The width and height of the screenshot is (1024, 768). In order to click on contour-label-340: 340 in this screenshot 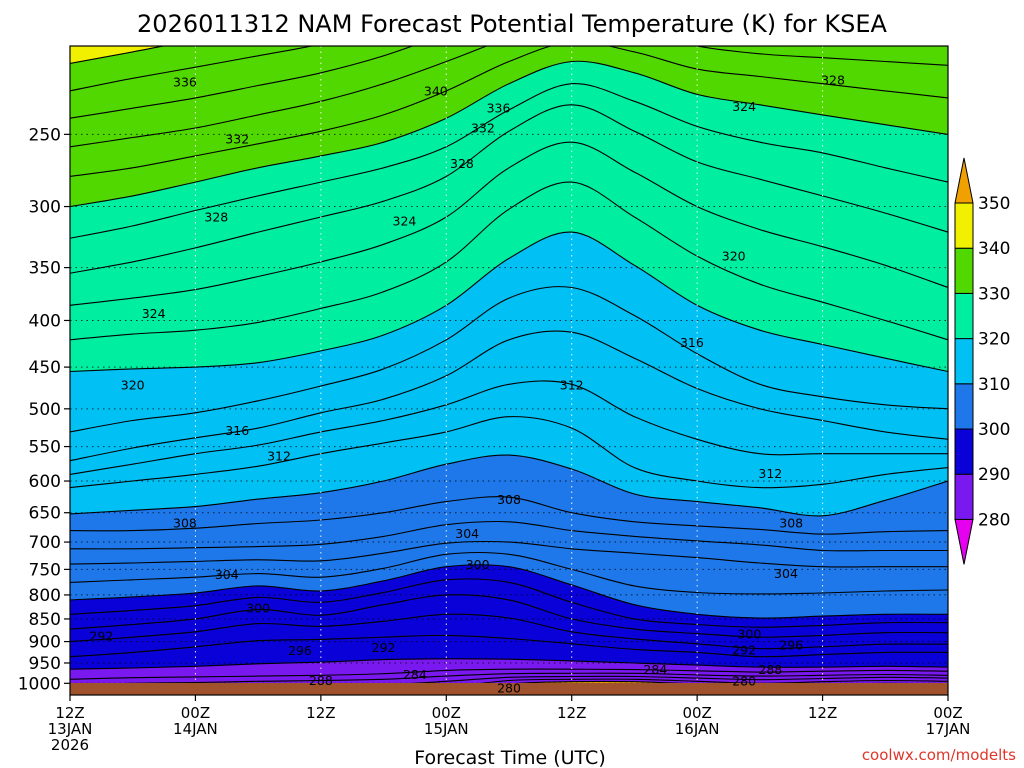, I will do `click(436, 90)`.